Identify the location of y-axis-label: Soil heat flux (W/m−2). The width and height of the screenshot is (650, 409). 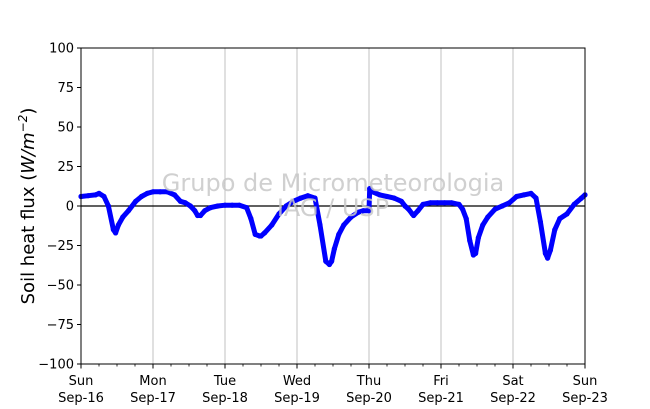
(27, 206).